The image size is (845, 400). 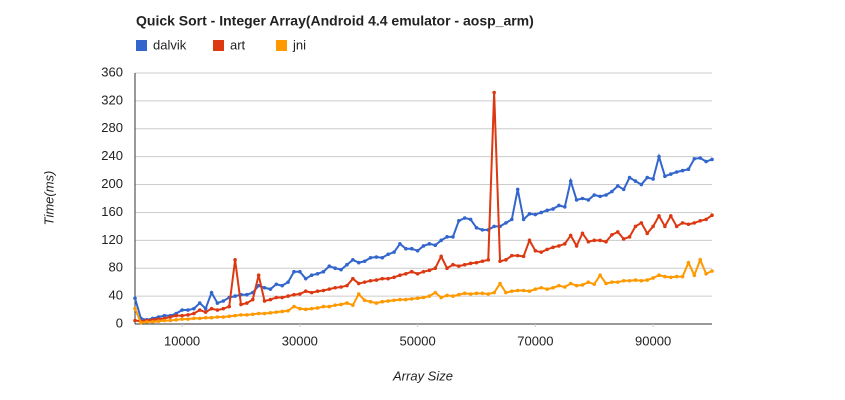 I want to click on legend-label: dalvik, so click(x=170, y=44).